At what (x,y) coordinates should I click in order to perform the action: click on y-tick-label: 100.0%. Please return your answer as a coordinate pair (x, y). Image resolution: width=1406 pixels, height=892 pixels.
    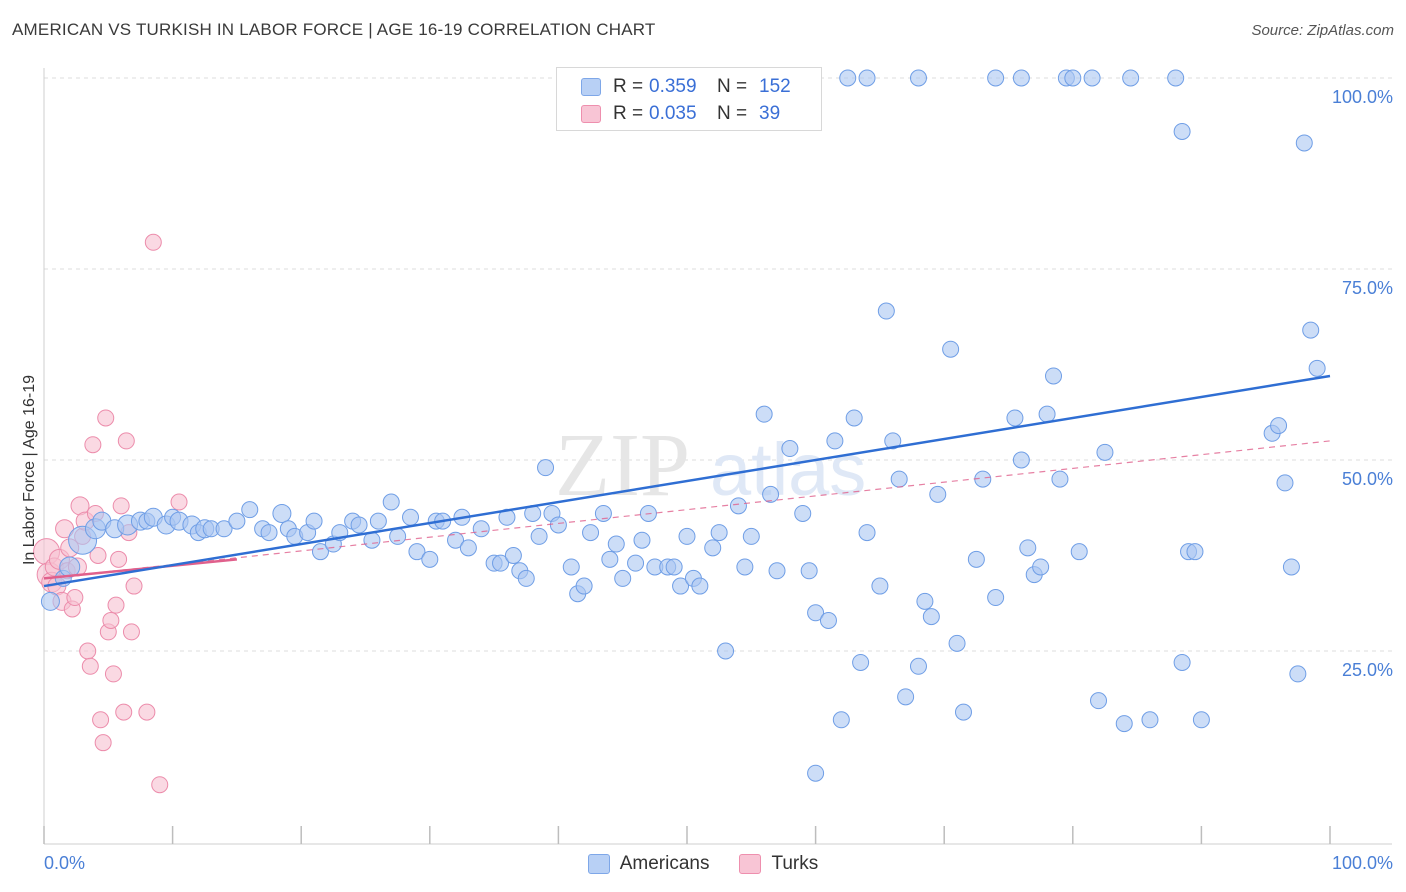
    Looking at the image, I should click on (1362, 97).